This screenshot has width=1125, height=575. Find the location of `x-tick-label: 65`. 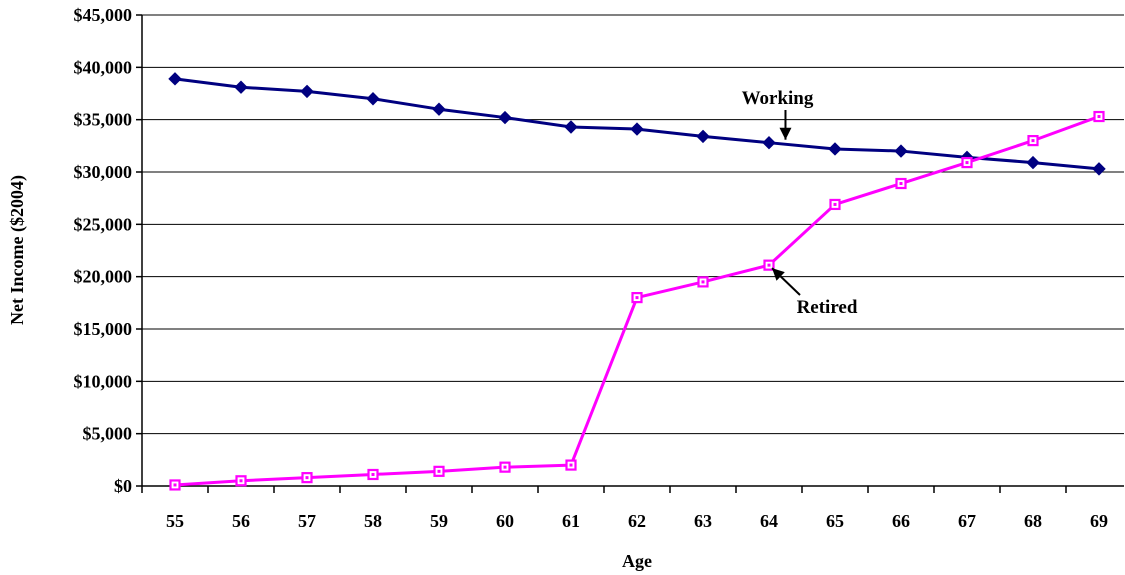

x-tick-label: 65 is located at coordinates (835, 521).